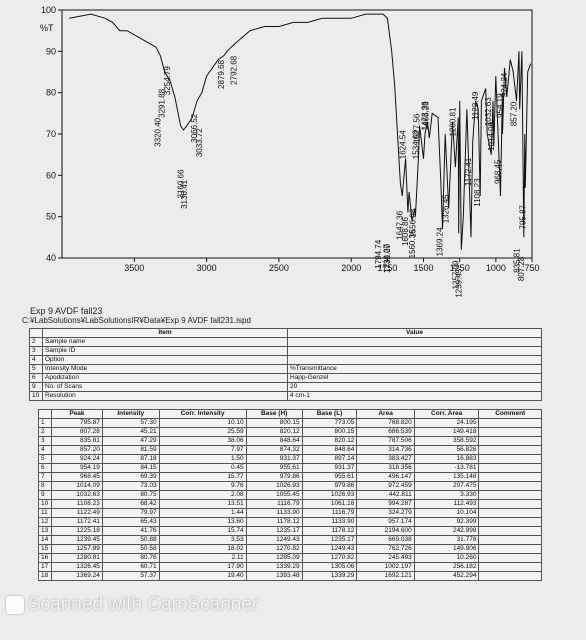 This screenshot has width=586, height=640. What do you see at coordinates (329, 504) in the screenshot?
I see `peak-cell: 1061.16` at bounding box center [329, 504].